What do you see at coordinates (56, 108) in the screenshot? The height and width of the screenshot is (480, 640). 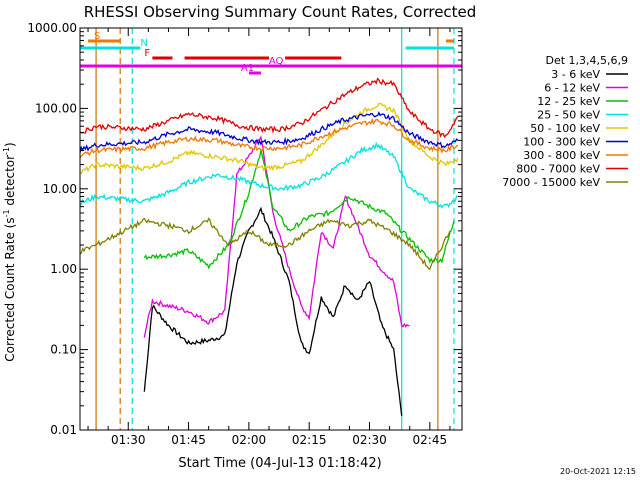 I see `y-tick-label-4: 100.00` at bounding box center [56, 108].